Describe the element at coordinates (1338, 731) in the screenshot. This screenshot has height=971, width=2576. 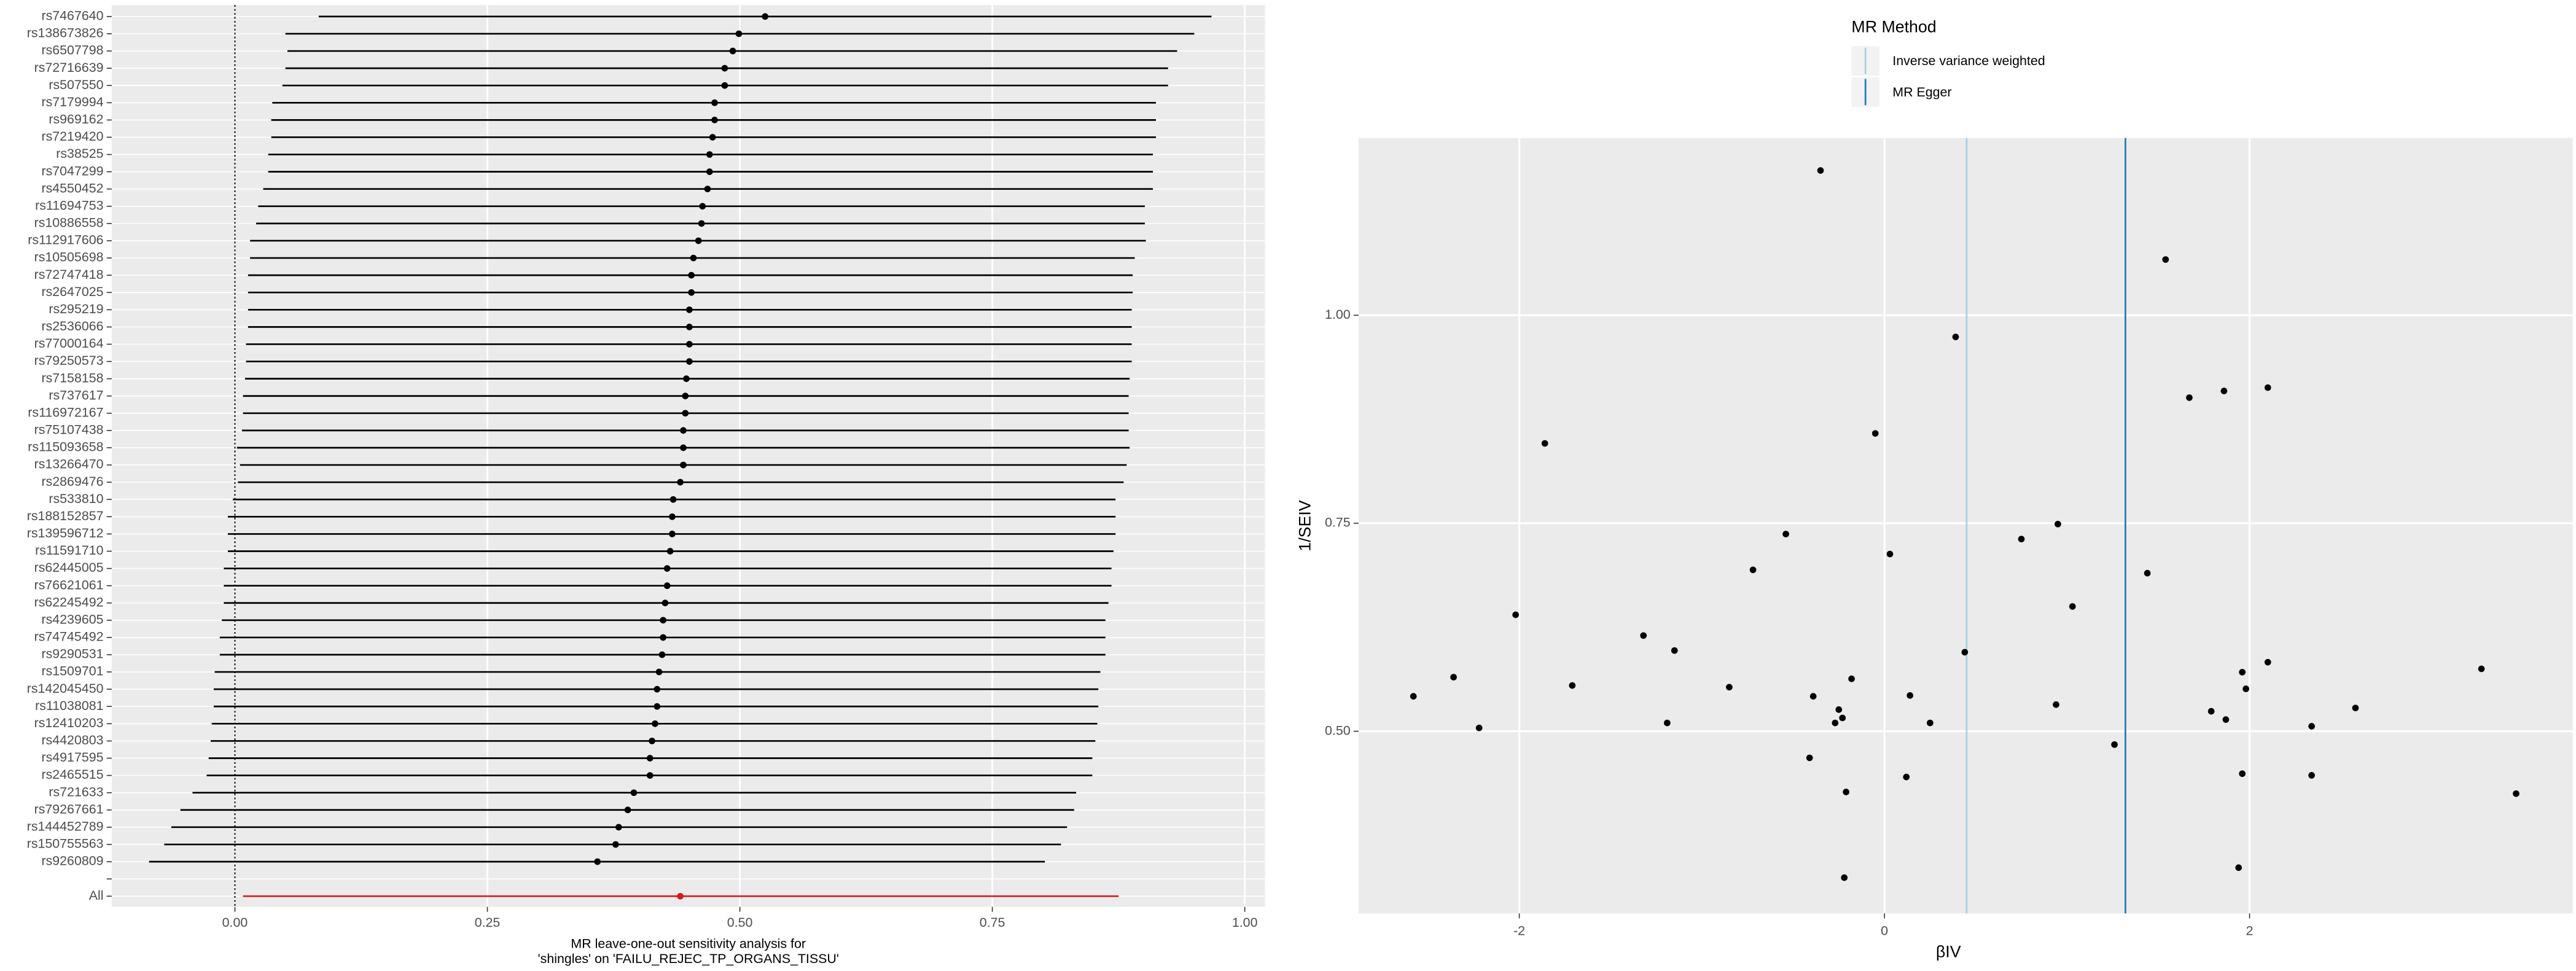
I see `y-tick-label: 0.50` at that location.